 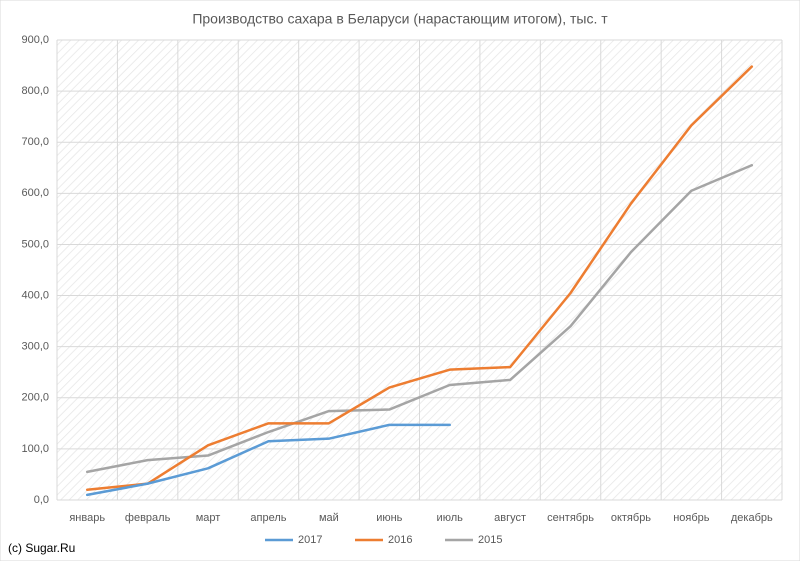 What do you see at coordinates (41, 548) in the screenshot?
I see `source-note: (c) Sugar.Ru` at bounding box center [41, 548].